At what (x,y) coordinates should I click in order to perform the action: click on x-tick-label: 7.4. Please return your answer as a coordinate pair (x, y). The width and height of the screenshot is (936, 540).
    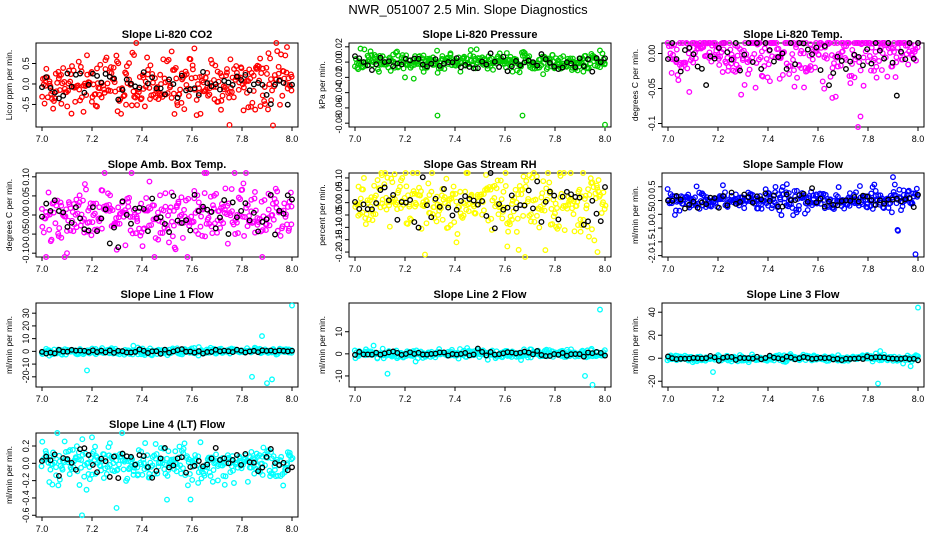
    Looking at the image, I should click on (768, 139).